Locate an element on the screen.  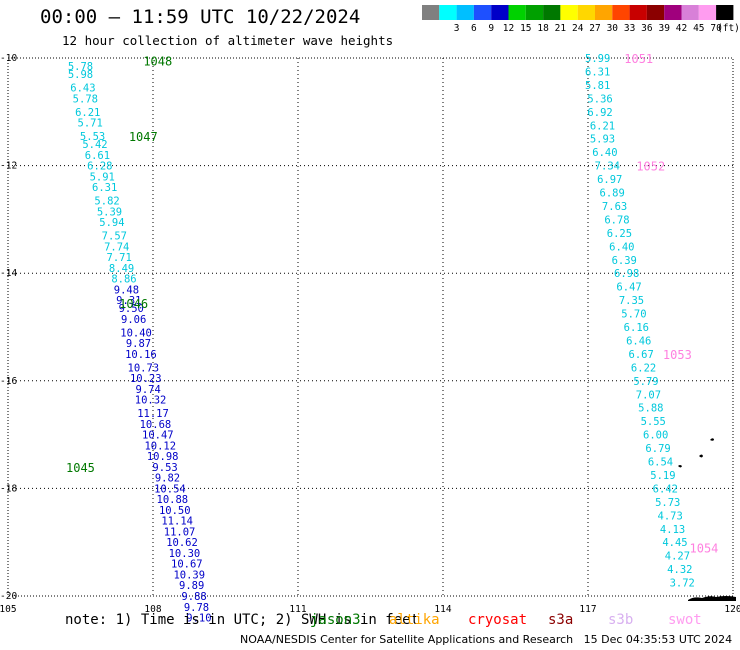
swh-value: 10.40 is located at coordinates (136, 333).